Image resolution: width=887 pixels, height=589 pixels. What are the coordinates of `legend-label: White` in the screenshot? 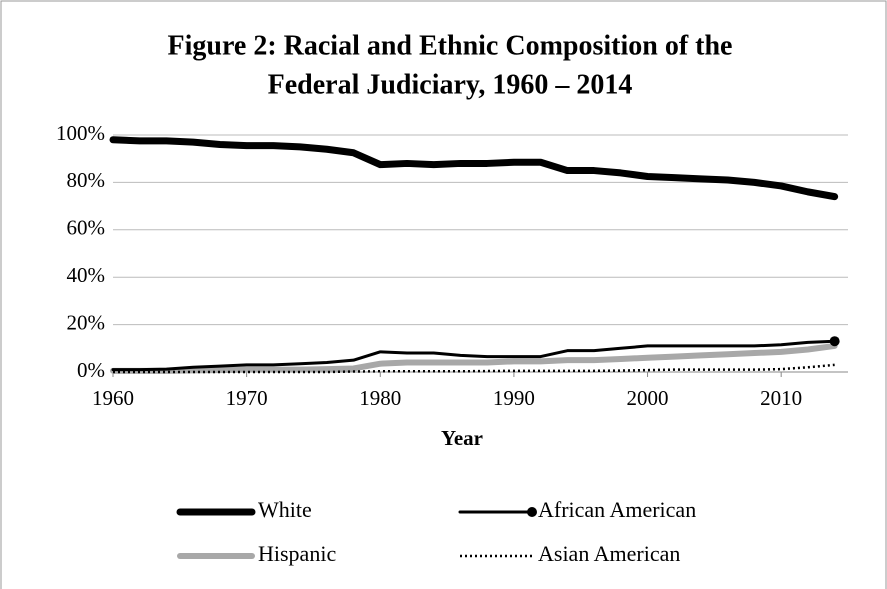 It's located at (285, 509).